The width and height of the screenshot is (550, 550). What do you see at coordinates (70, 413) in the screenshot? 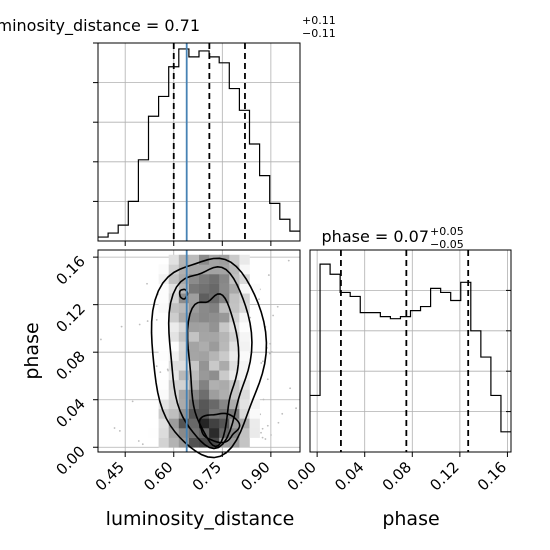
I see `y-tick-label-phase-1: 0.04` at bounding box center [70, 413].